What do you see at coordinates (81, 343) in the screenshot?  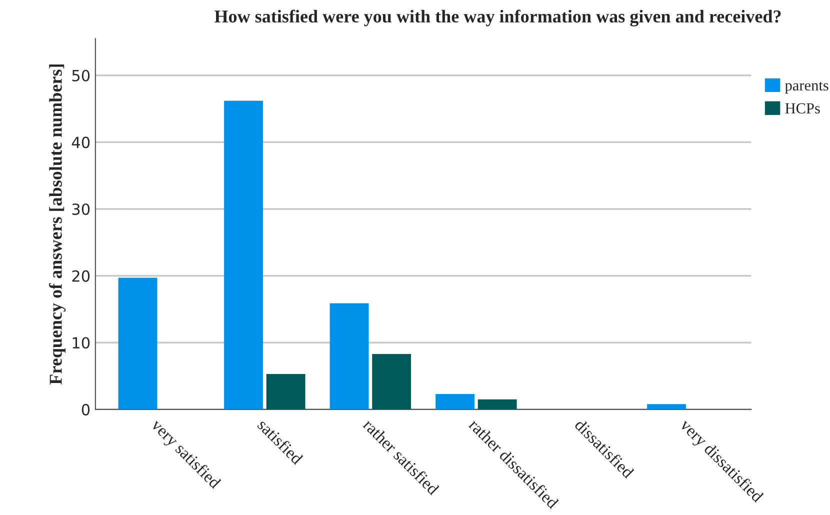 I see `y-tick-label: 10` at bounding box center [81, 343].